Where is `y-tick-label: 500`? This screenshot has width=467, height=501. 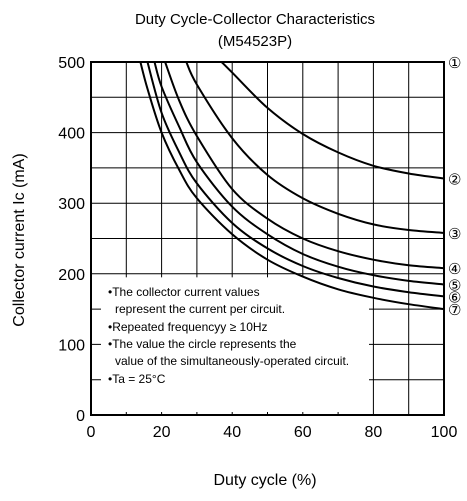
y-tick-label: 500 is located at coordinates (71, 63).